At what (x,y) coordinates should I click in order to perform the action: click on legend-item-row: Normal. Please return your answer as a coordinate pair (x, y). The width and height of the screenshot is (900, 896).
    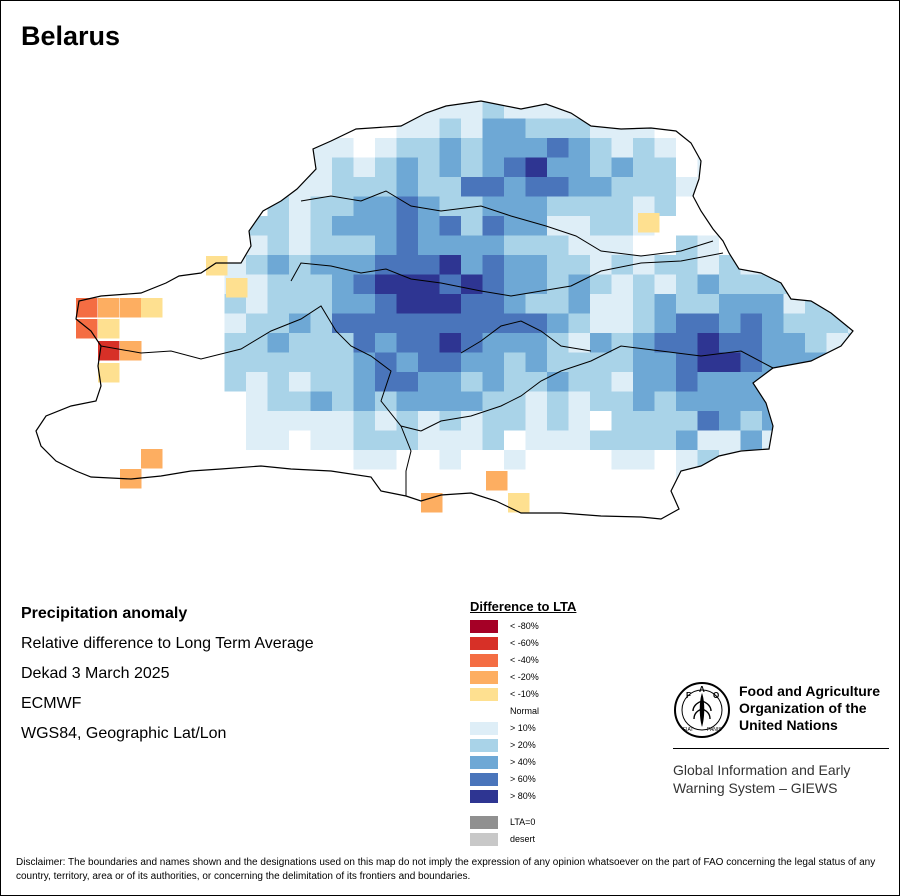
    Looking at the image, I should click on (555, 711).